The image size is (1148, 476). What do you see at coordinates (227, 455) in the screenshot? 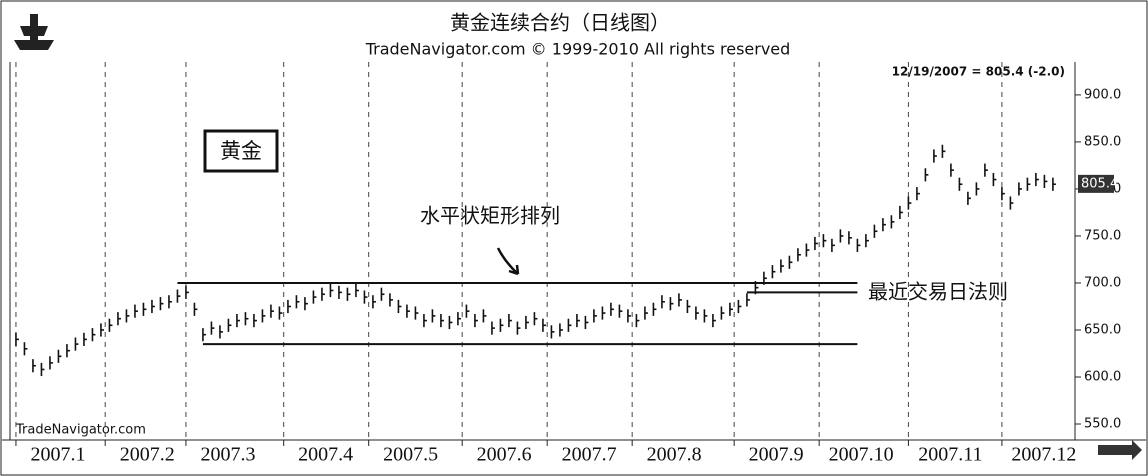
I see `x-tick-label: 2007.3` at bounding box center [227, 455].